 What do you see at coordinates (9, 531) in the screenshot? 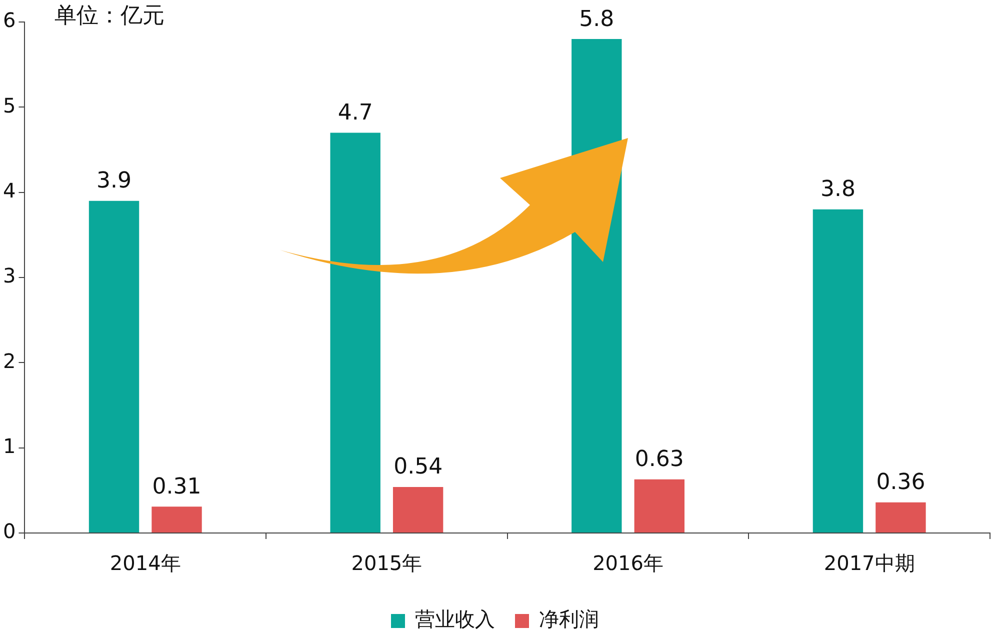
I see `y-tick-label: 0` at bounding box center [9, 531].